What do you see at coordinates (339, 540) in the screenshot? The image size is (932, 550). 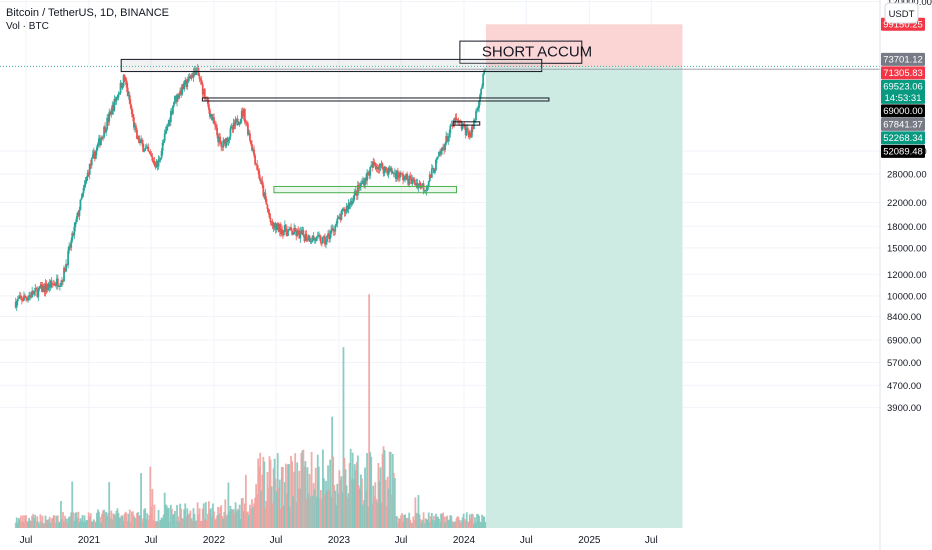 I see `x-axis: Jul 2021 Jul 2022 Jul 2023 Jul 2024 Jul 2025 Jul` at bounding box center [339, 540].